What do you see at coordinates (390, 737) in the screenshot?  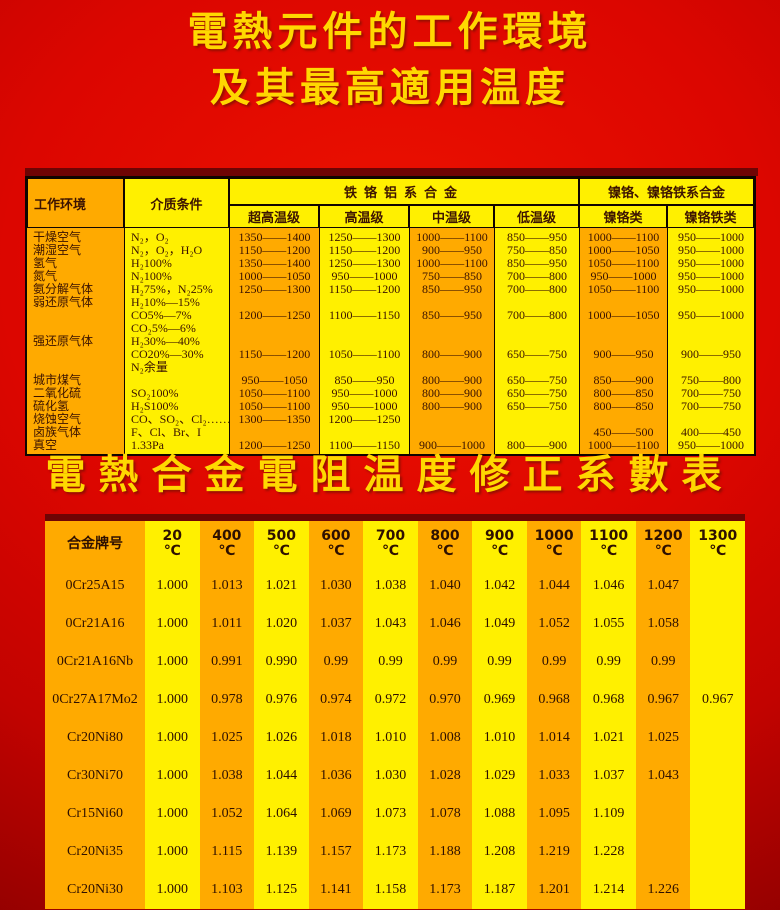 I see `table2-coefficient-r4-c4: 1.010` at bounding box center [390, 737].